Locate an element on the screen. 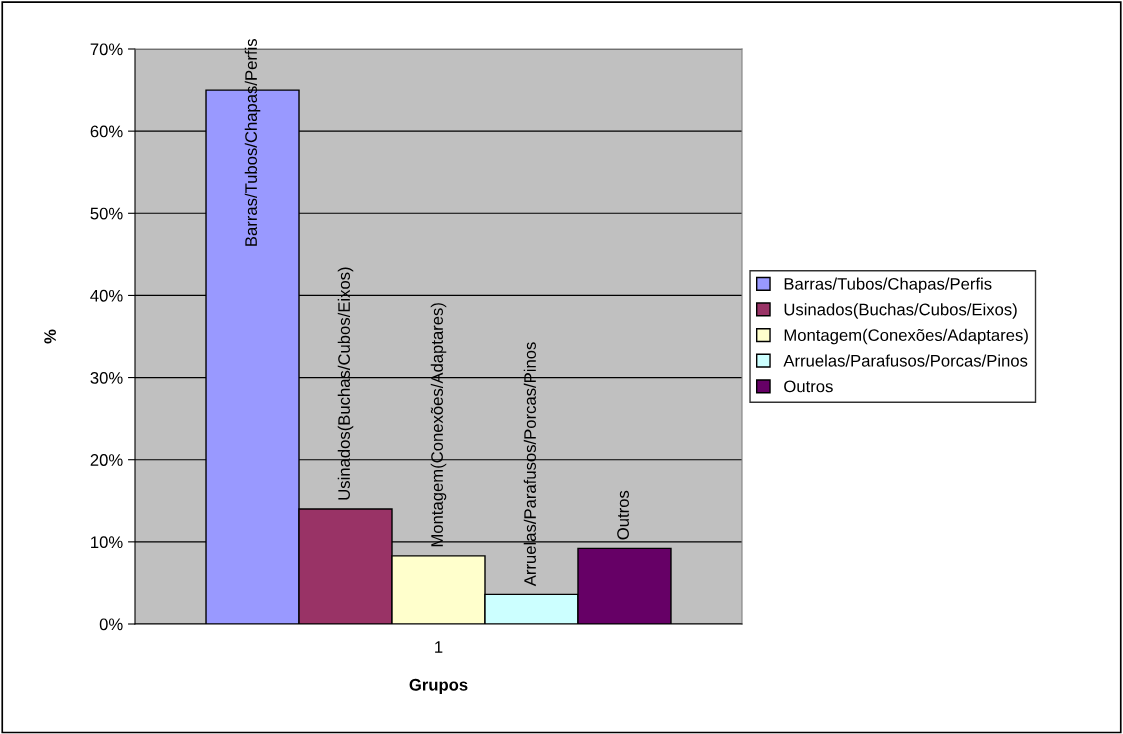 Image resolution: width=1123 pixels, height=734 pixels. data-label: Outros is located at coordinates (623, 515).